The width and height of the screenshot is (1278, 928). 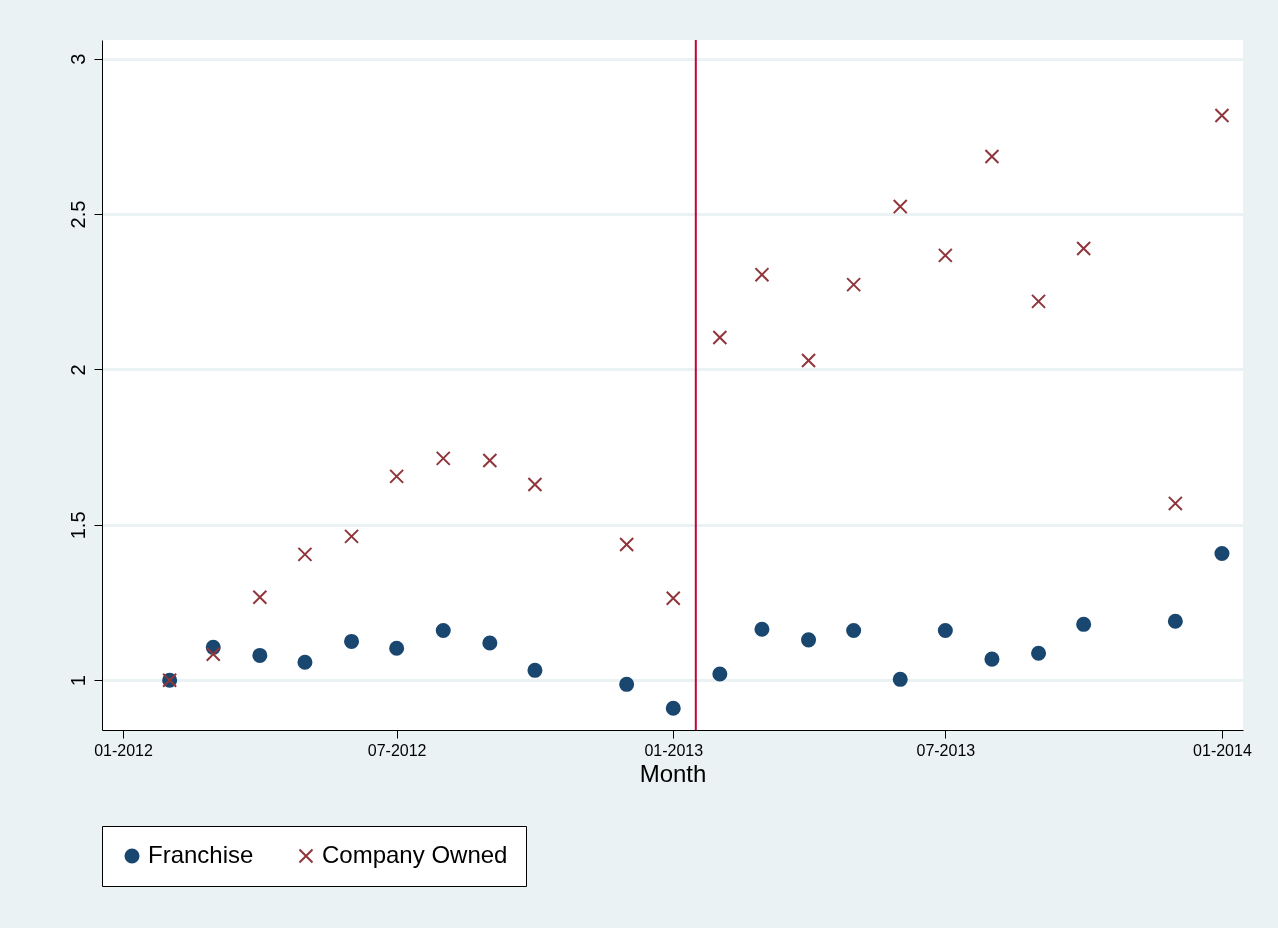 I want to click on y-tick-label: 1.5, so click(x=77, y=525).